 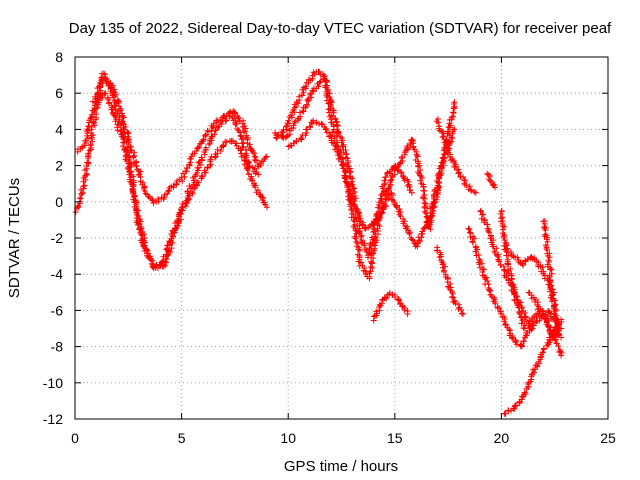 What do you see at coordinates (53, 383) in the screenshot?
I see `y-tick-label: -10` at bounding box center [53, 383].